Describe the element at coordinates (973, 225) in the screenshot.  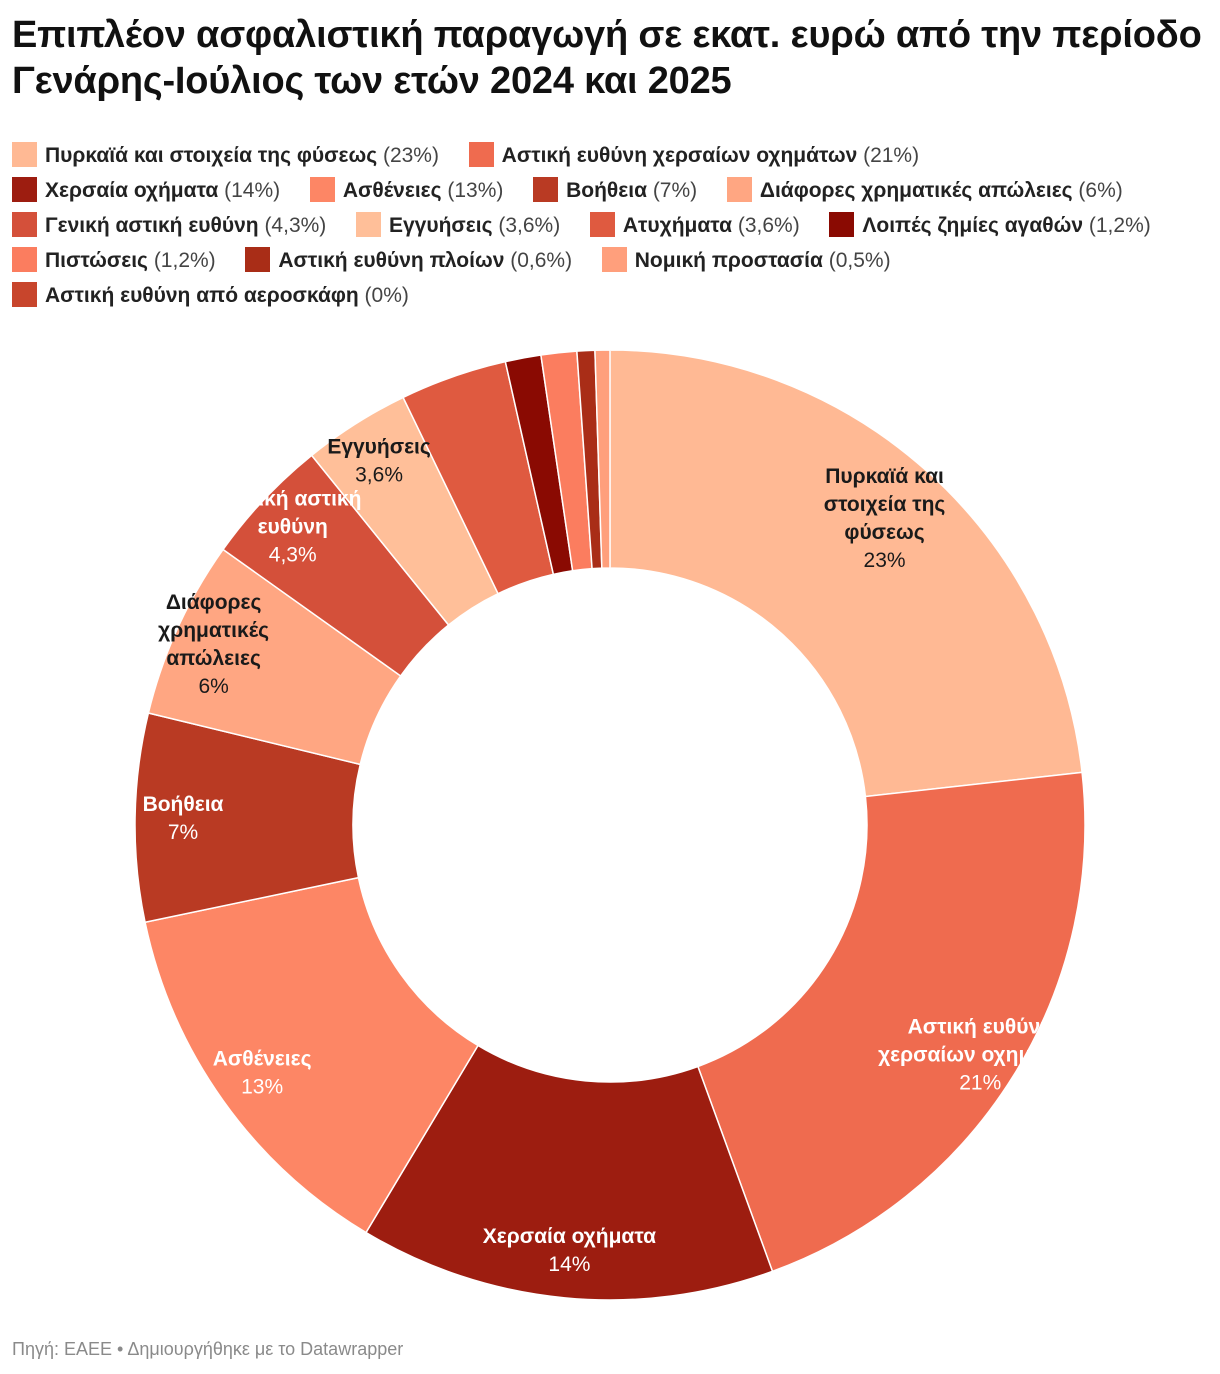
I see `legend-label: Λοιπές ζημίες αγαθών` at that location.